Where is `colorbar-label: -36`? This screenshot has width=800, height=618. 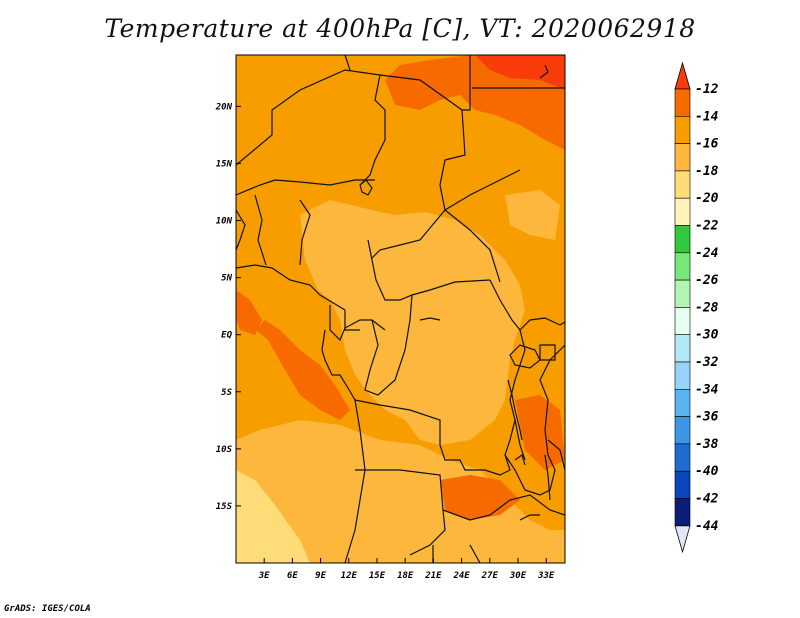 colorbar-label: -36 is located at coordinates (707, 417).